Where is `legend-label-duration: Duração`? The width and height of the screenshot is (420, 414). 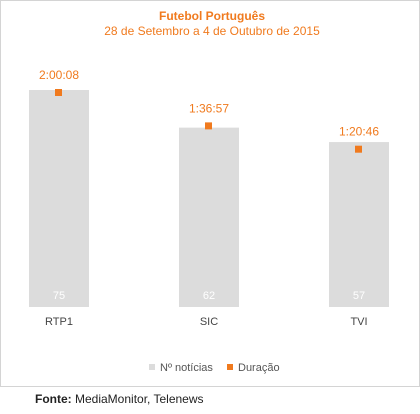 legend-label-duration: Duração is located at coordinates (259, 368).